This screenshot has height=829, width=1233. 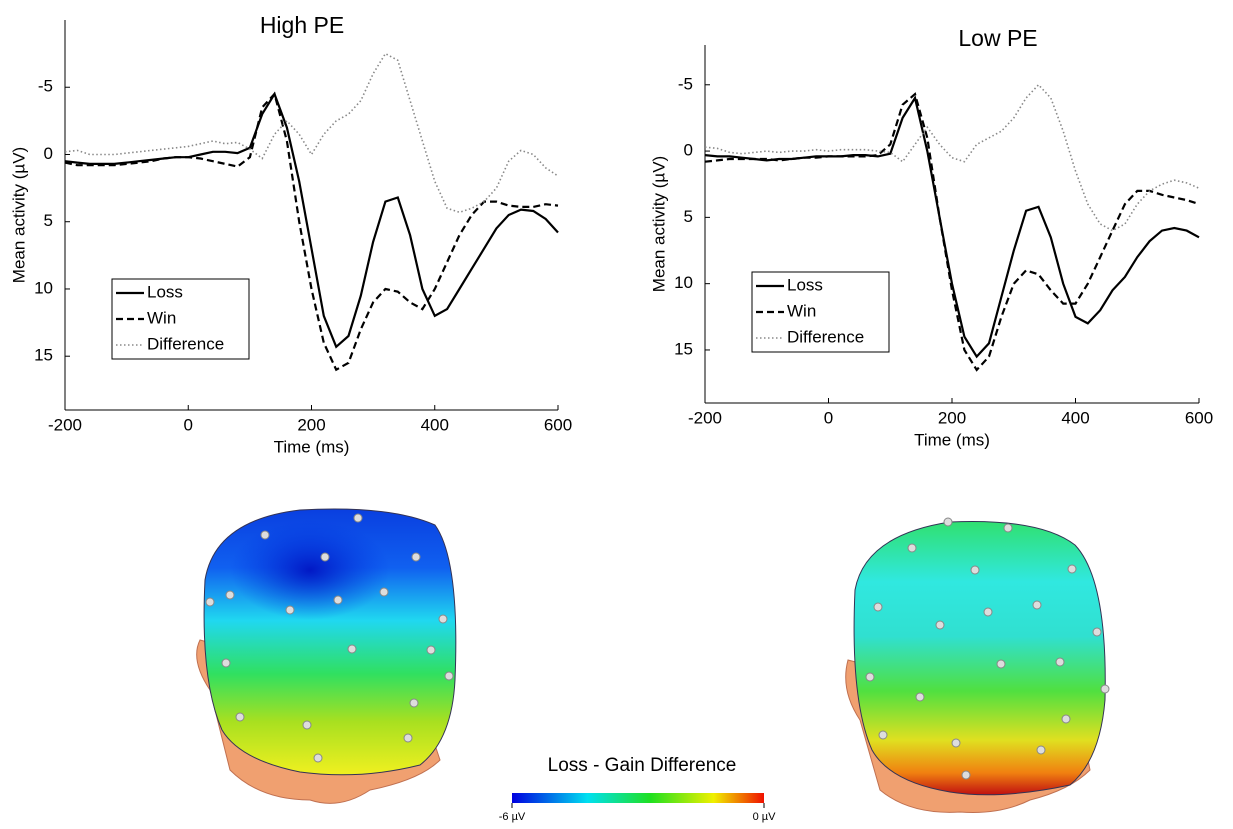 What do you see at coordinates (512, 817) in the screenshot?
I see `colorbar-tick-label: -6 µV` at bounding box center [512, 817].